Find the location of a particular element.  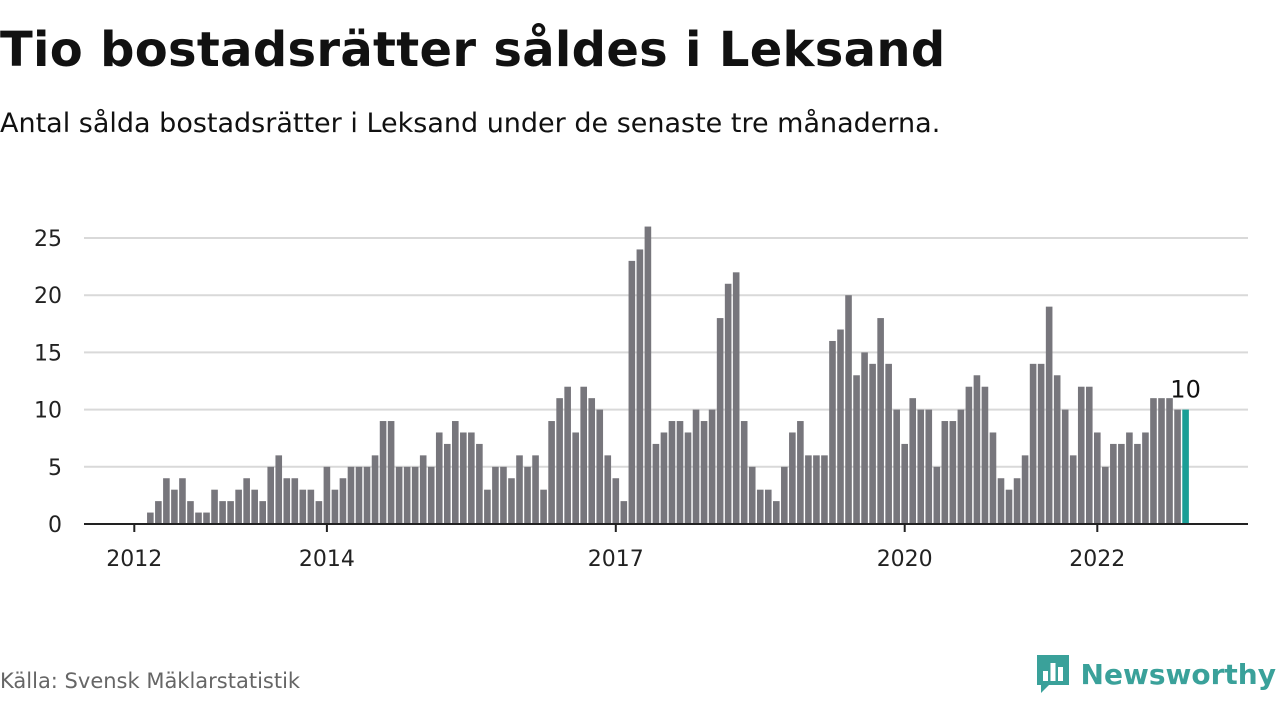

y-tick-label: 10 is located at coordinates (48, 411).